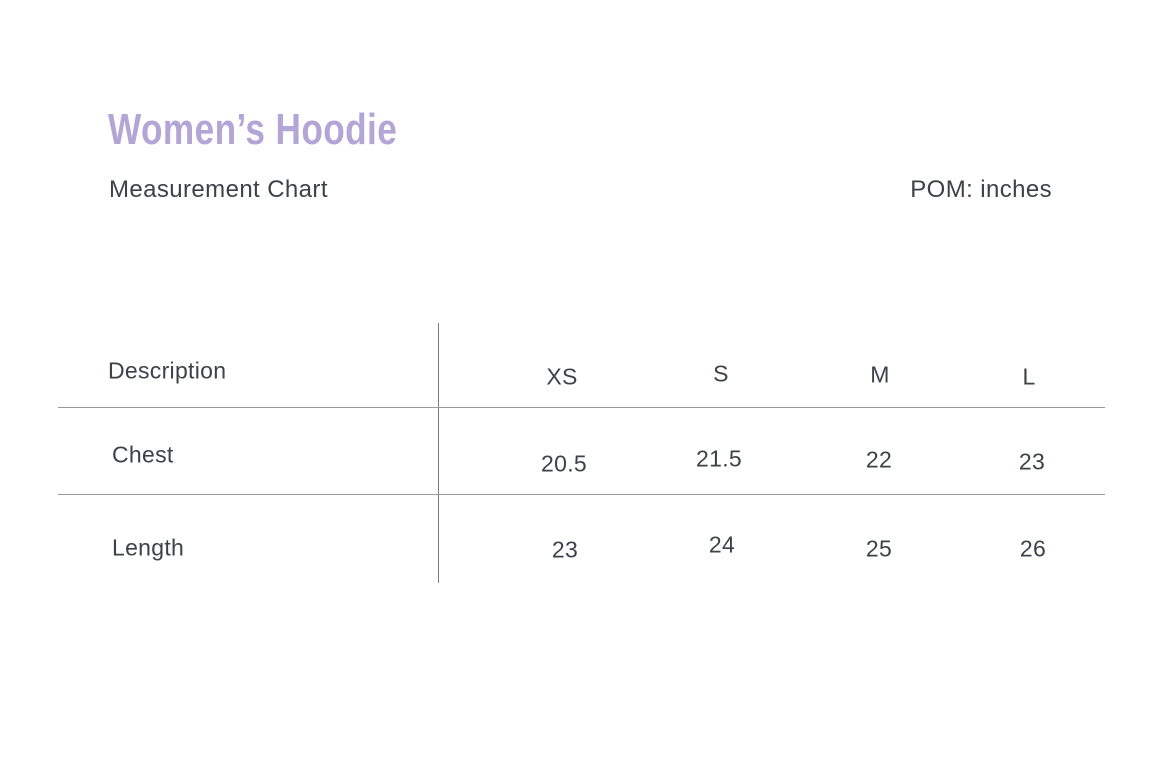  What do you see at coordinates (880, 374) in the screenshot?
I see `column-header-size-m: M` at bounding box center [880, 374].